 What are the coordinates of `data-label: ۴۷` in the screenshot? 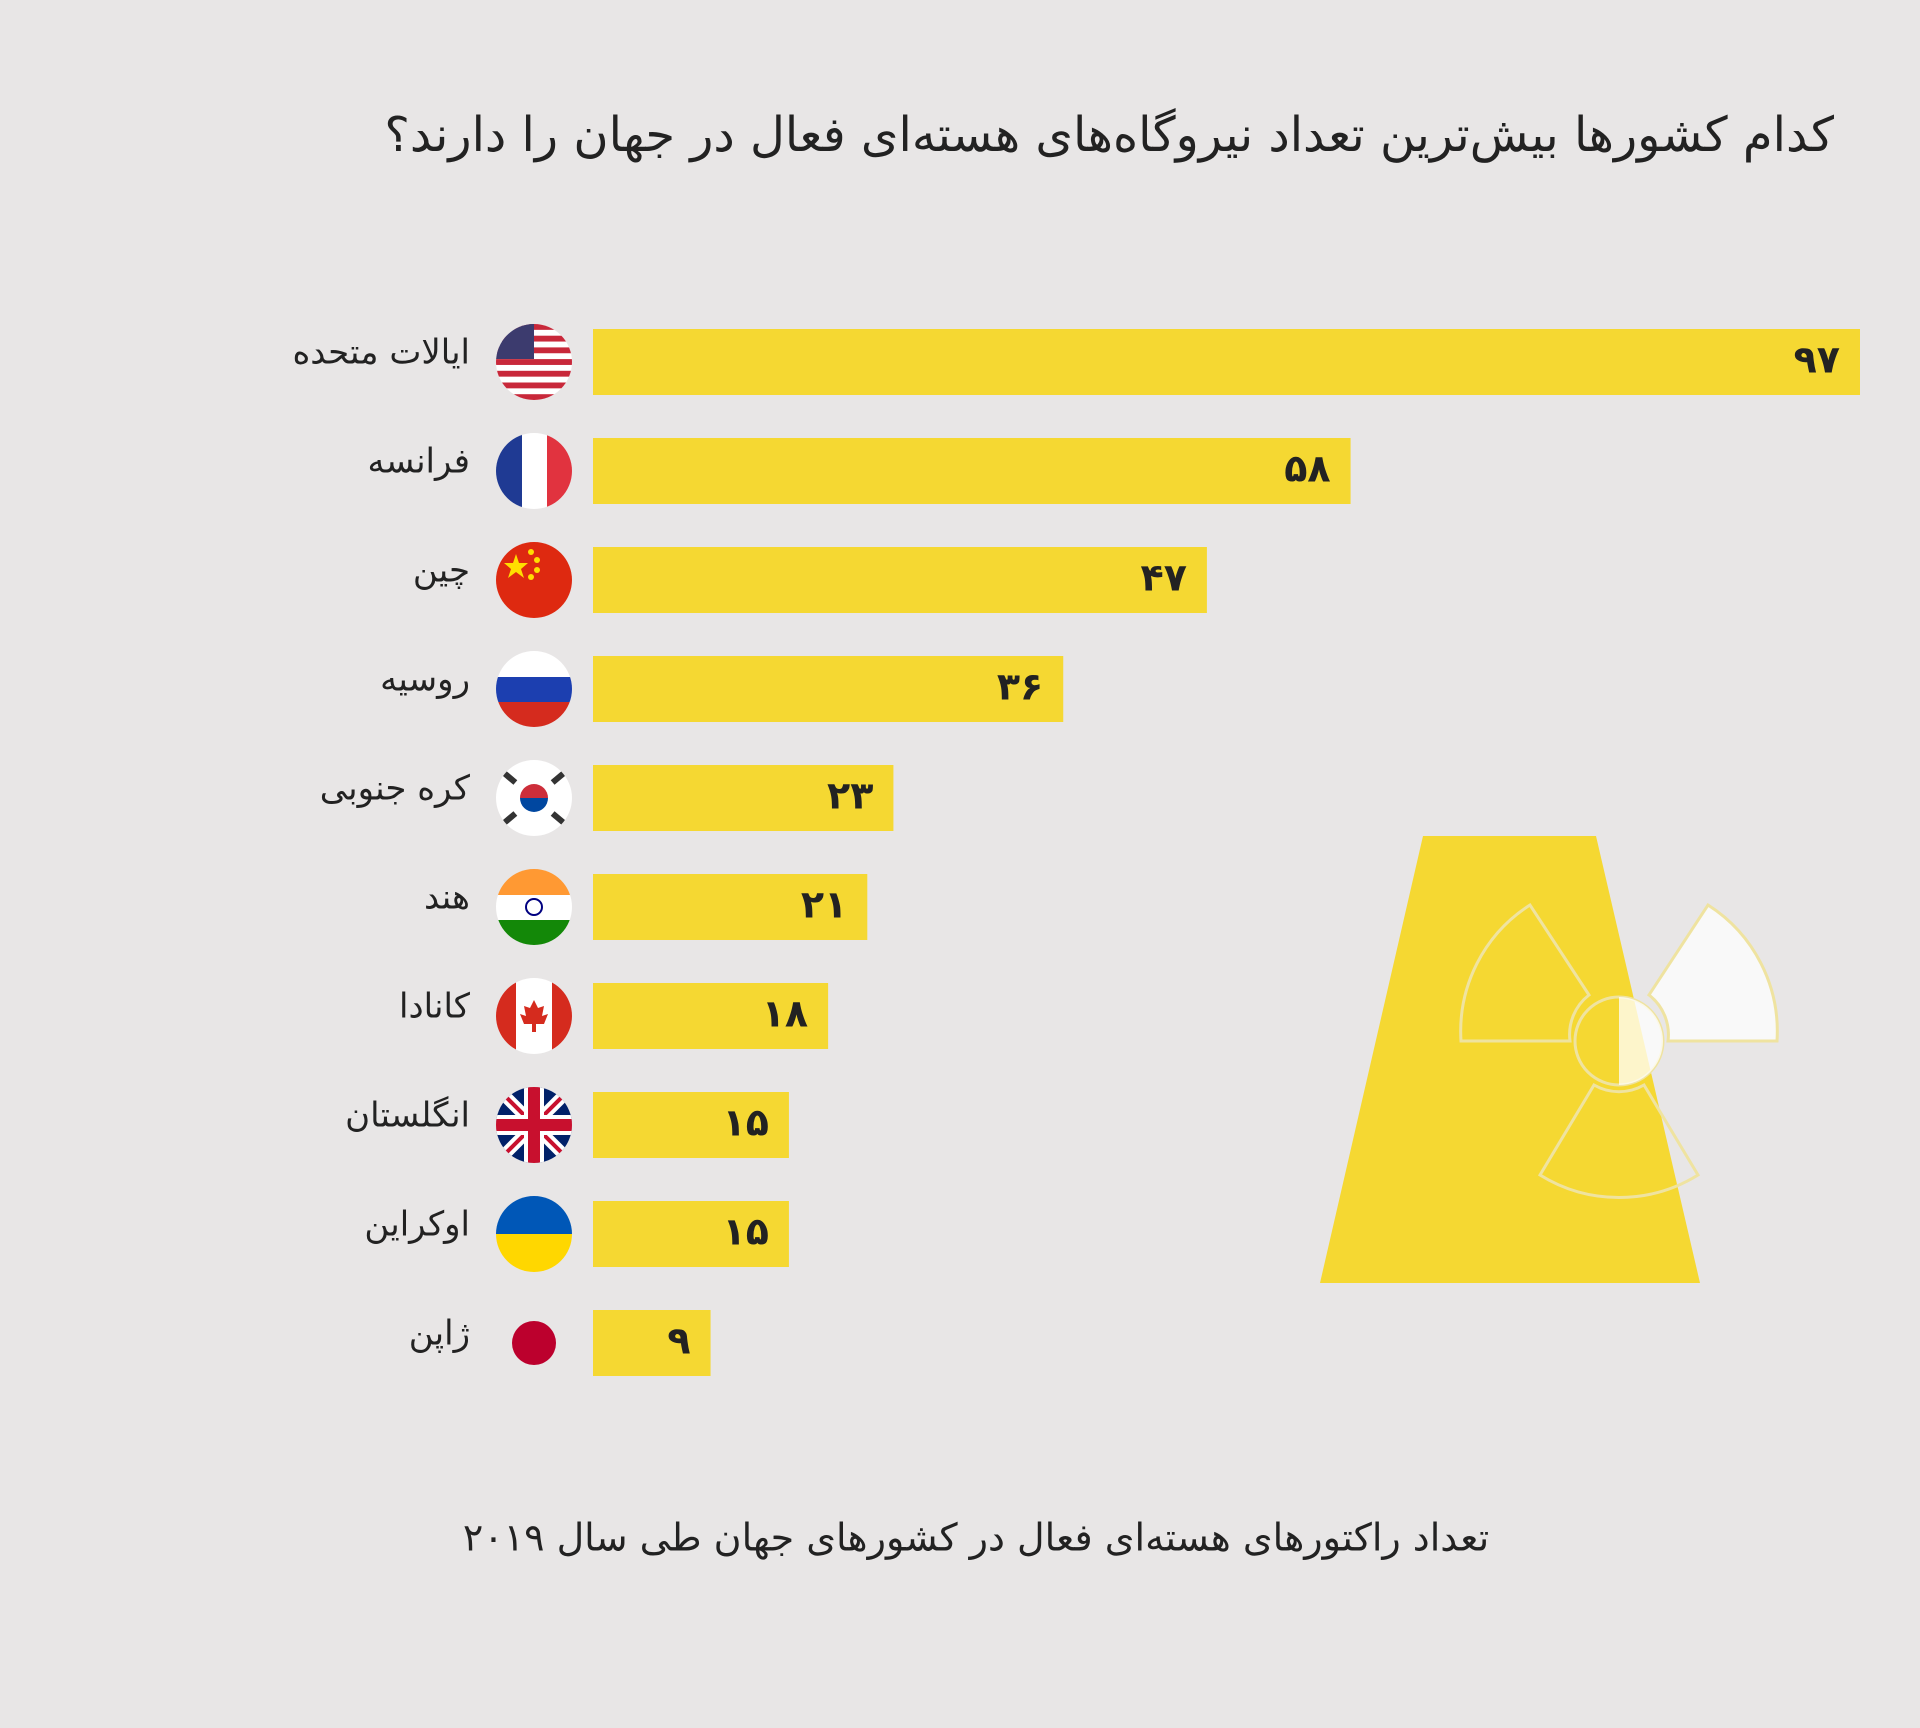 It's located at (1164, 578).